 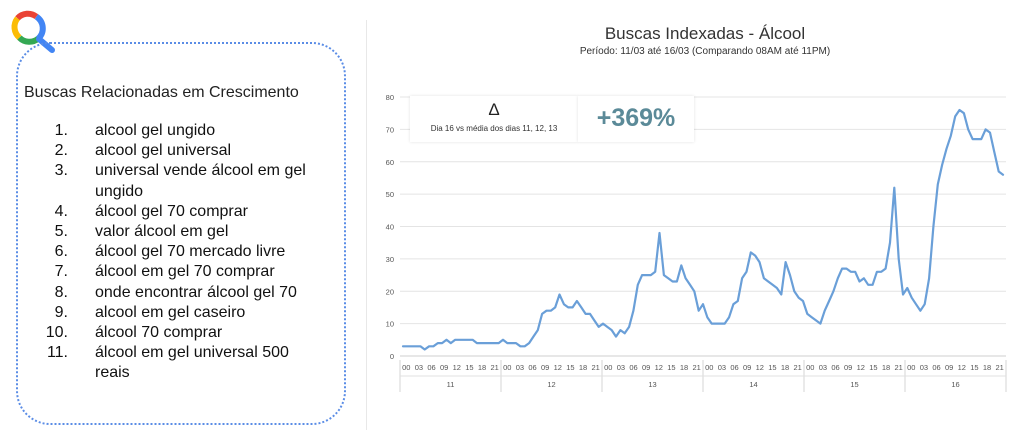 I want to click on list-item: 6. álcool gel 70 mercado livre, so click(x=180, y=252).